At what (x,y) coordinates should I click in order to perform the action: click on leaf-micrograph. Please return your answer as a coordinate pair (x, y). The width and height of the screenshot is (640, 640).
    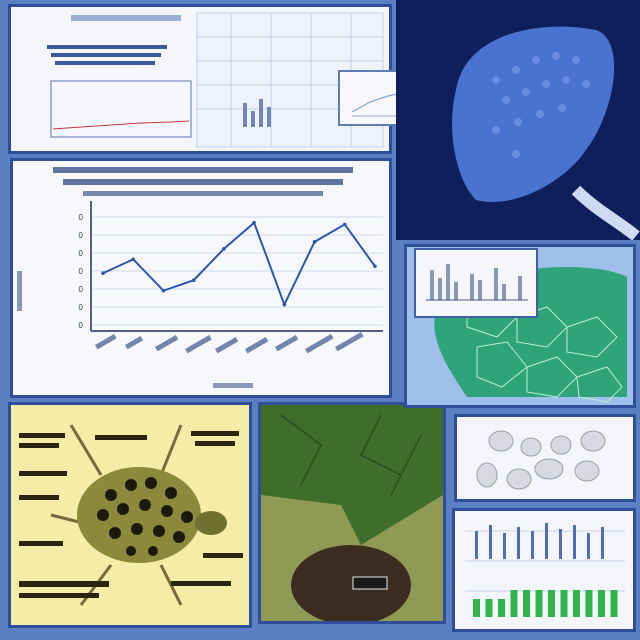
    Looking at the image, I should click on (352, 513).